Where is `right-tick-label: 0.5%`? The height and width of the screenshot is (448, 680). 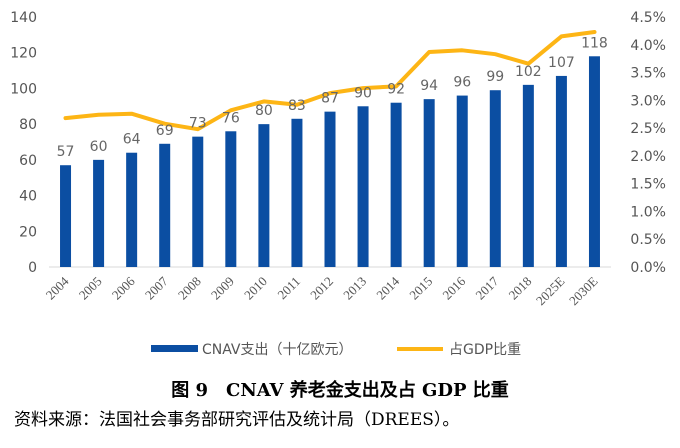
right-tick-label: 0.5% is located at coordinates (648, 240).